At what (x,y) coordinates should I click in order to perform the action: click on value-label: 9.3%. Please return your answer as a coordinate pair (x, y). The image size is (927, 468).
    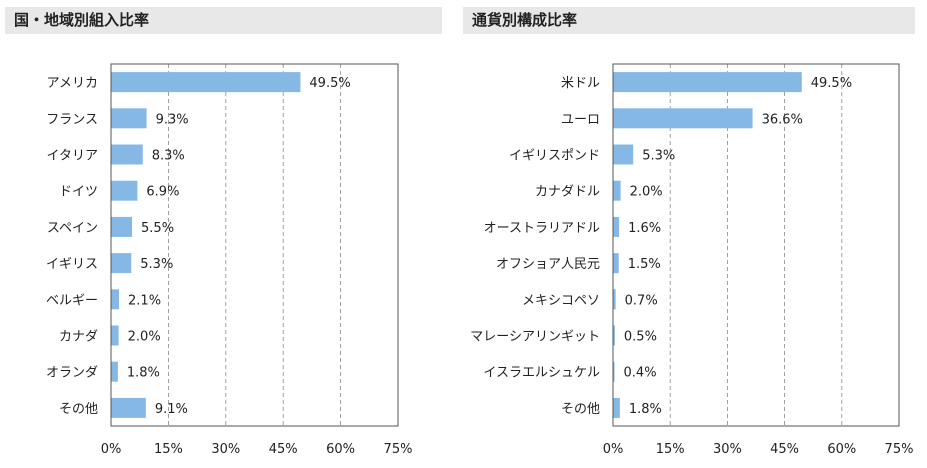
    Looking at the image, I should click on (172, 119).